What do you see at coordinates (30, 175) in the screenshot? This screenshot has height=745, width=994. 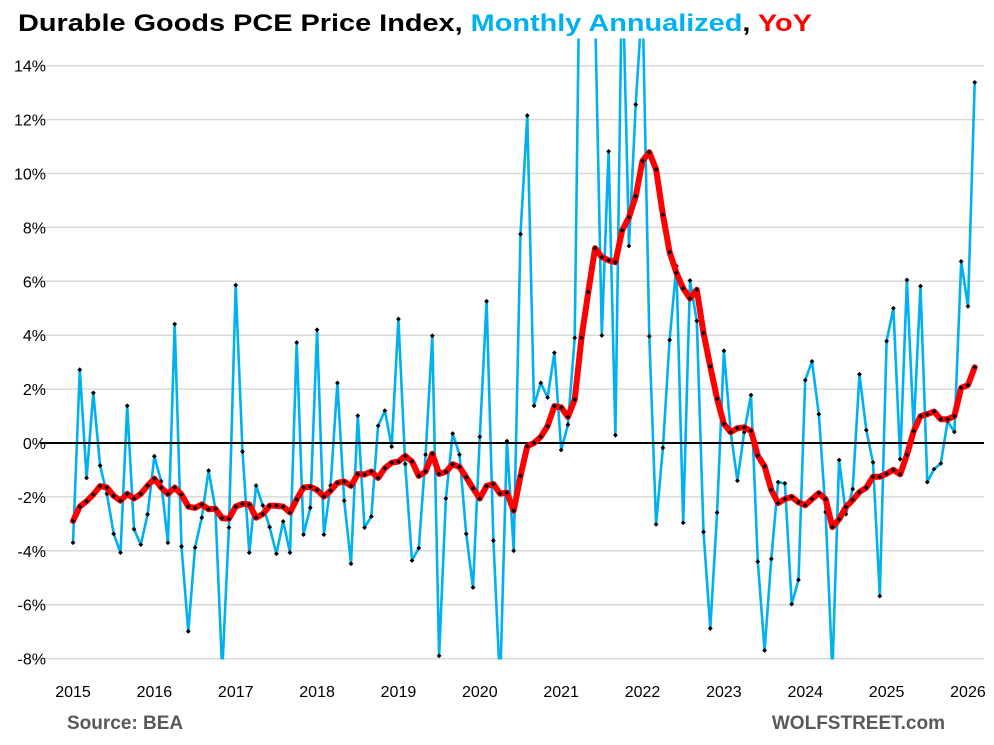 I see `y-tick-label: 10%` at bounding box center [30, 175].